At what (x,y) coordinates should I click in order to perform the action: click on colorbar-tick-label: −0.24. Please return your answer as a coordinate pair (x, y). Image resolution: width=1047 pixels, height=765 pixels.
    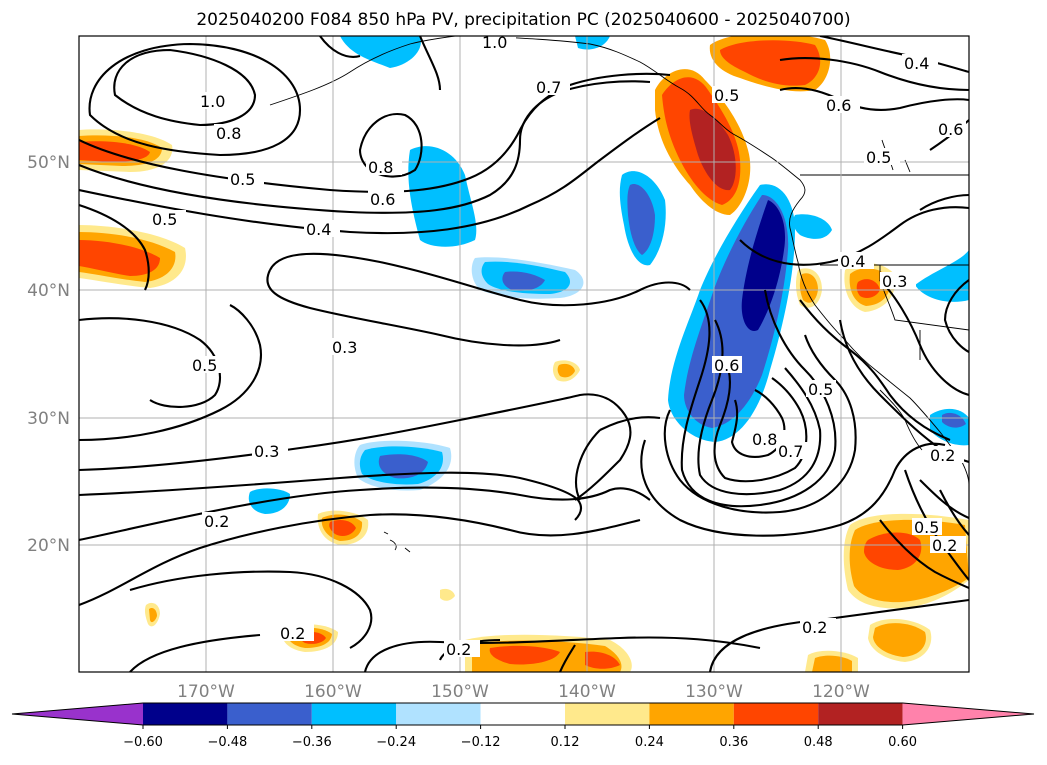
    Looking at the image, I should click on (396, 742).